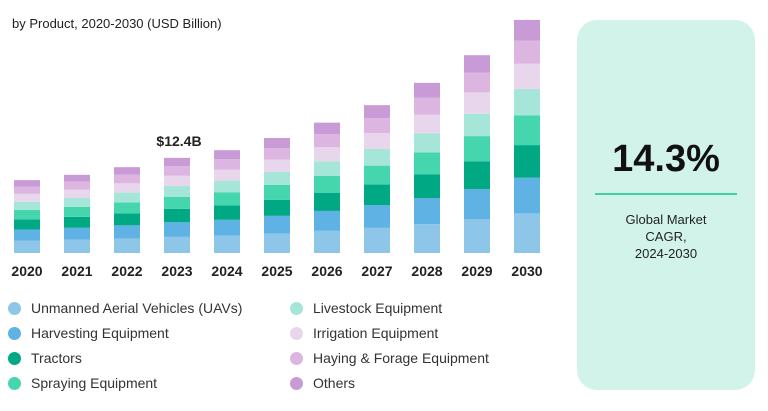 The width and height of the screenshot is (768, 411). I want to click on legend-label: Harvesting Equipment, so click(100, 333).